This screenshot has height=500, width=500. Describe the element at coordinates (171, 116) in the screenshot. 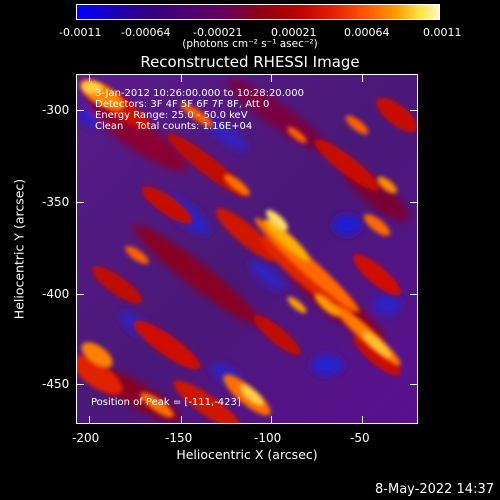

I see `energy-range-label: Energy Range: 25.0 - 50.0 keV` at that location.